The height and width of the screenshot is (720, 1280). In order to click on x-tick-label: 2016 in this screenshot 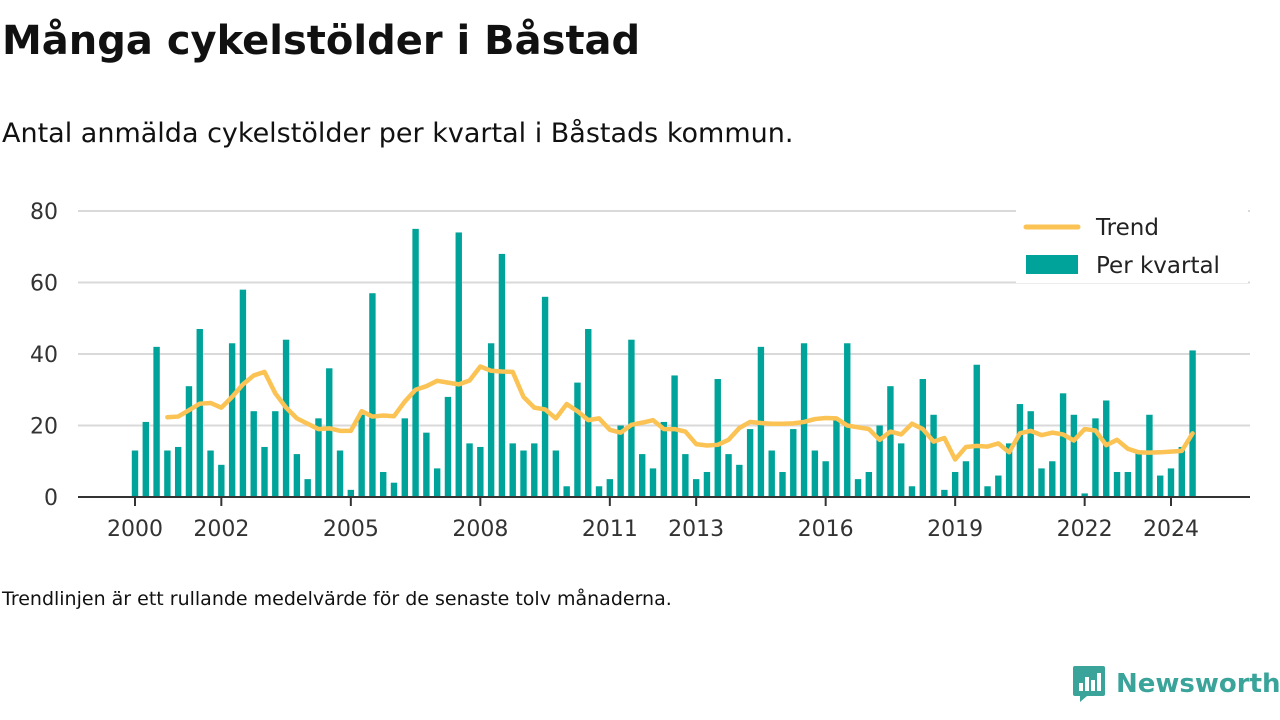, I will do `click(826, 529)`.